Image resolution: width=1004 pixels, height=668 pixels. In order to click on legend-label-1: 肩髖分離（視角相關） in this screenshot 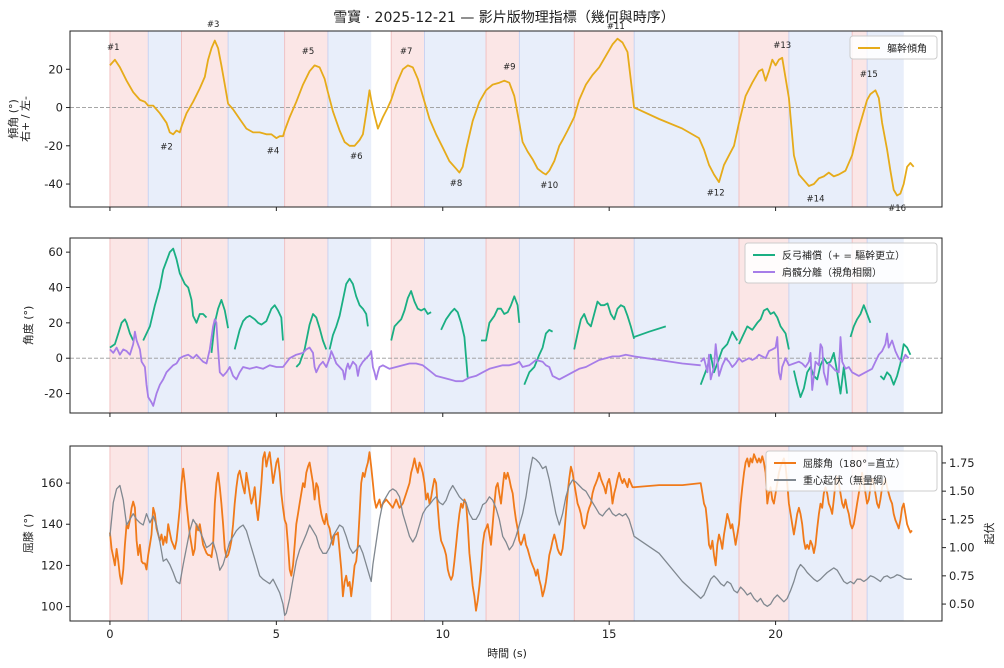, I will do `click(832, 272)`.